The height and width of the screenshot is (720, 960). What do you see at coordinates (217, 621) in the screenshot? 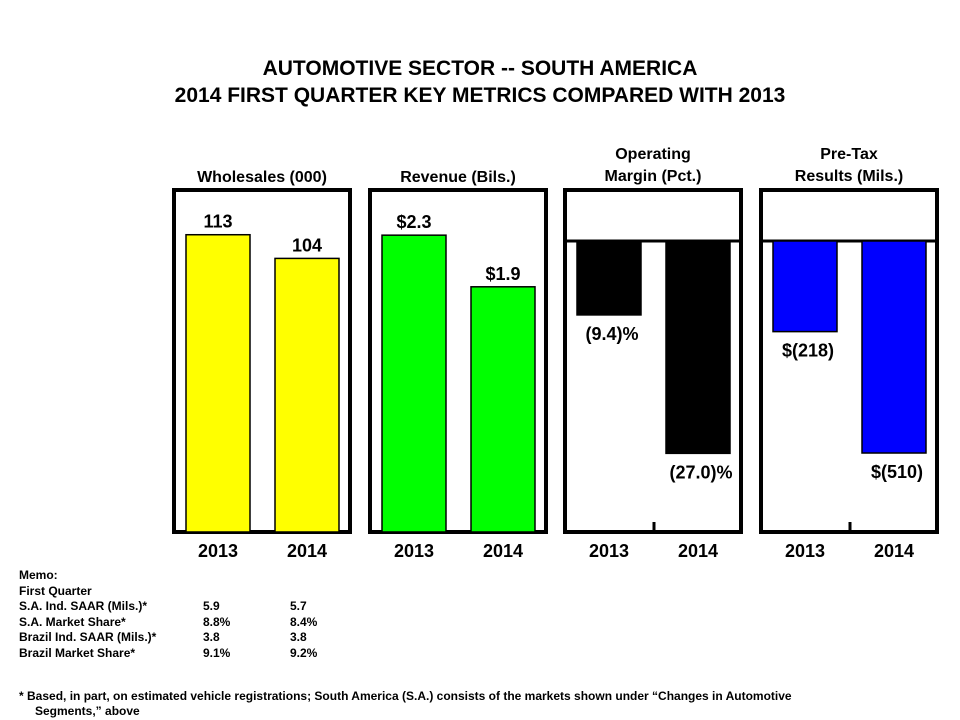
I see `memo-value-2013: 8.8%` at bounding box center [217, 621].